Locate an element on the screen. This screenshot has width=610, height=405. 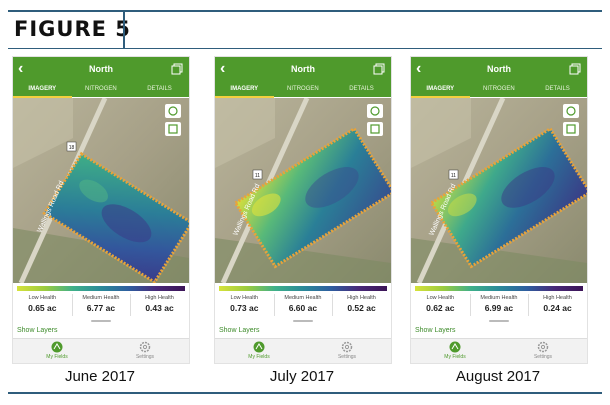
stat-value: 0.62 ac is located at coordinates (440, 308).